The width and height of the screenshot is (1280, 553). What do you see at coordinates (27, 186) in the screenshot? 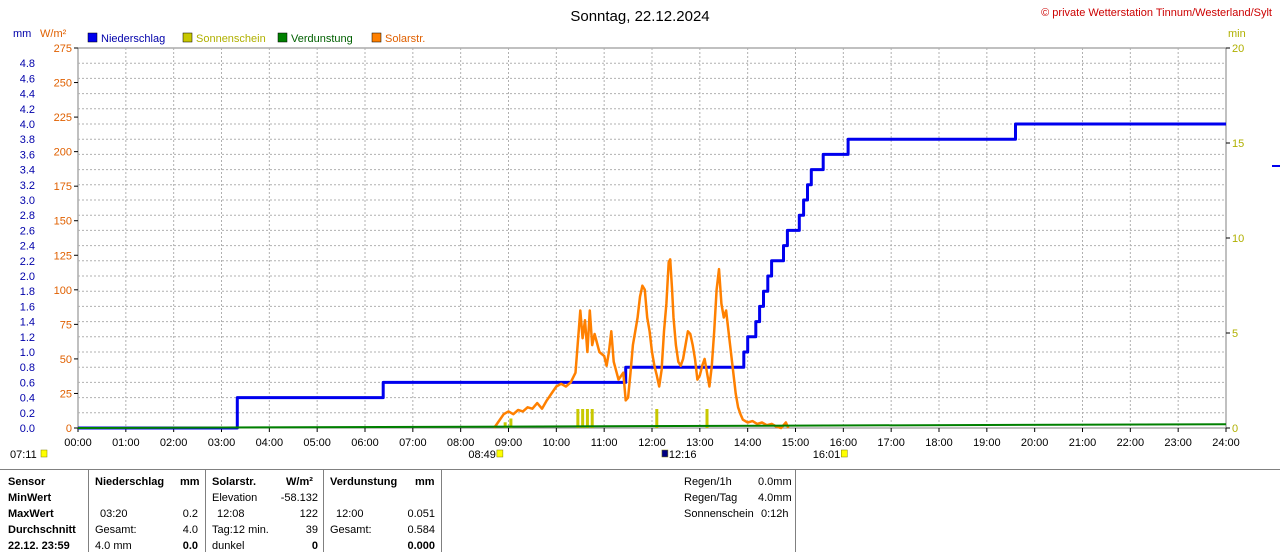
I see `y-mm-tick-label: 3.2` at bounding box center [27, 186].